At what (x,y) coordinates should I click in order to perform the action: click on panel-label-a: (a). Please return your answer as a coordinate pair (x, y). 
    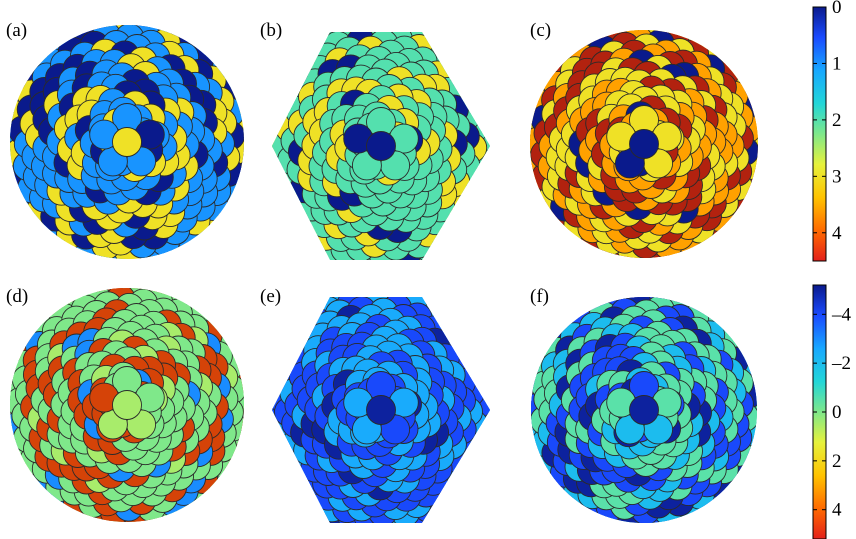
    Looking at the image, I should click on (16, 30).